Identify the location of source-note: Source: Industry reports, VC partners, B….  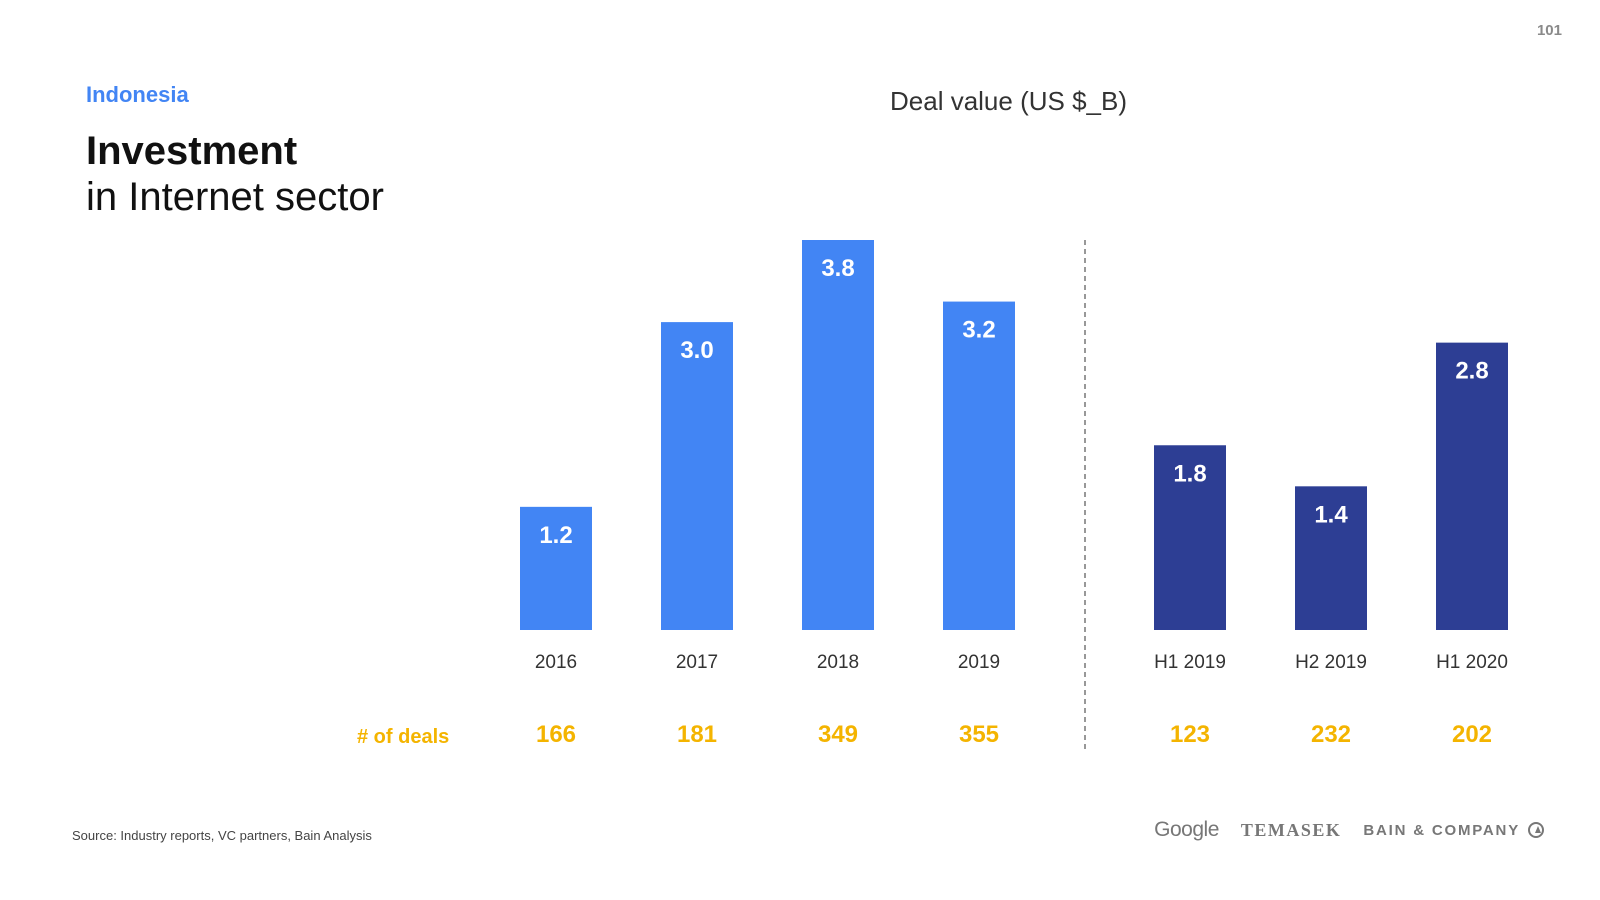
(222, 835).